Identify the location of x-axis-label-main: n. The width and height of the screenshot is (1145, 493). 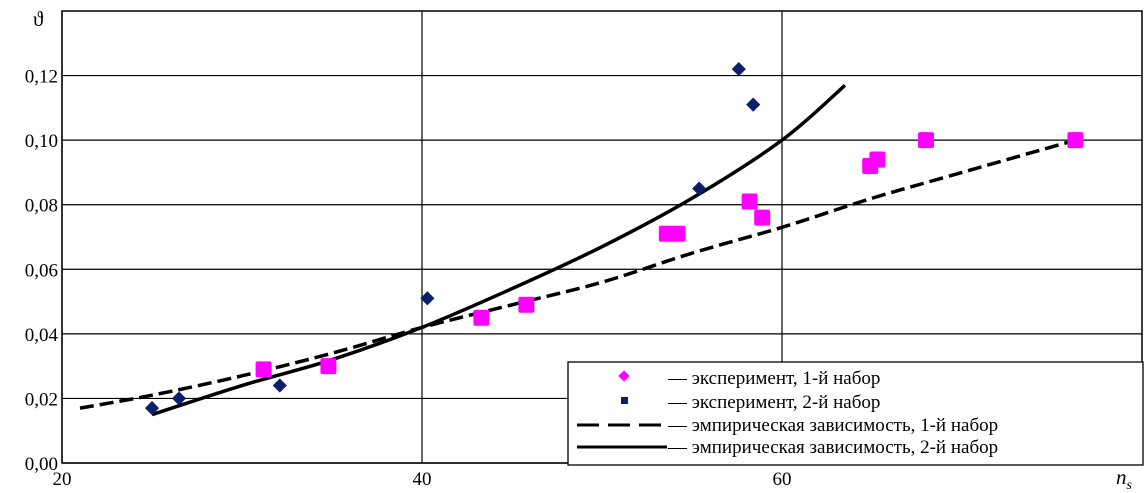
(1121, 477).